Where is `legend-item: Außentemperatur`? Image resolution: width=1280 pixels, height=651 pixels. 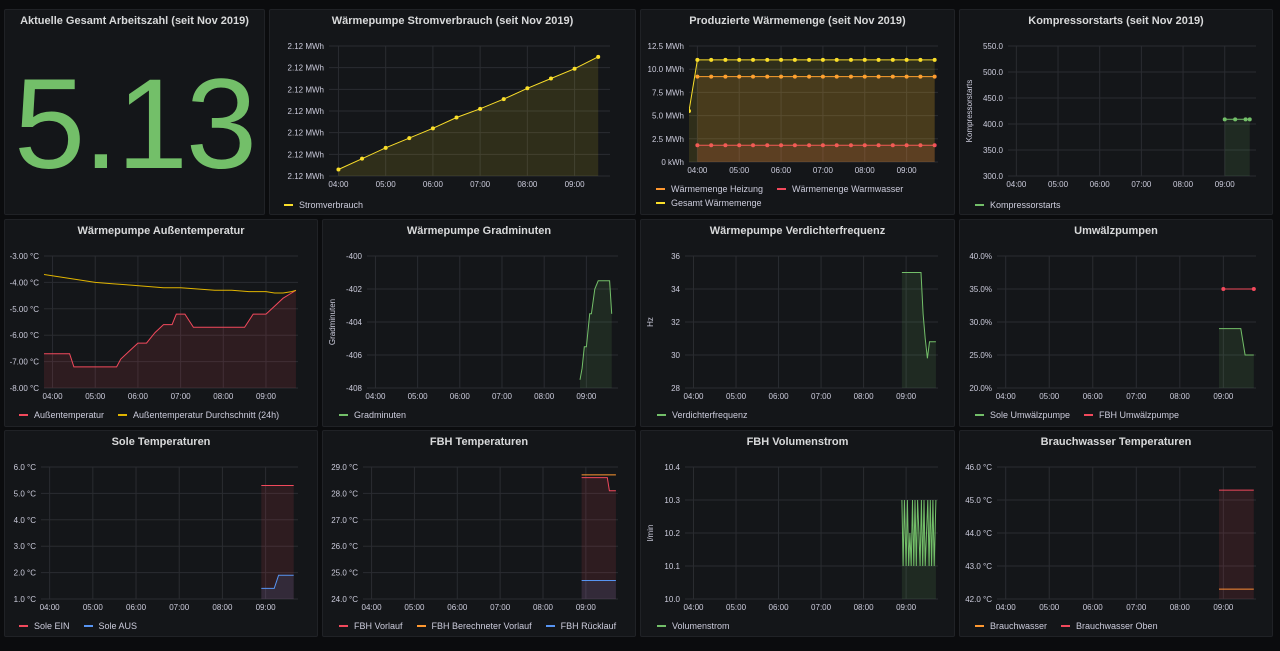 legend-item: Außentemperatur is located at coordinates (61, 415).